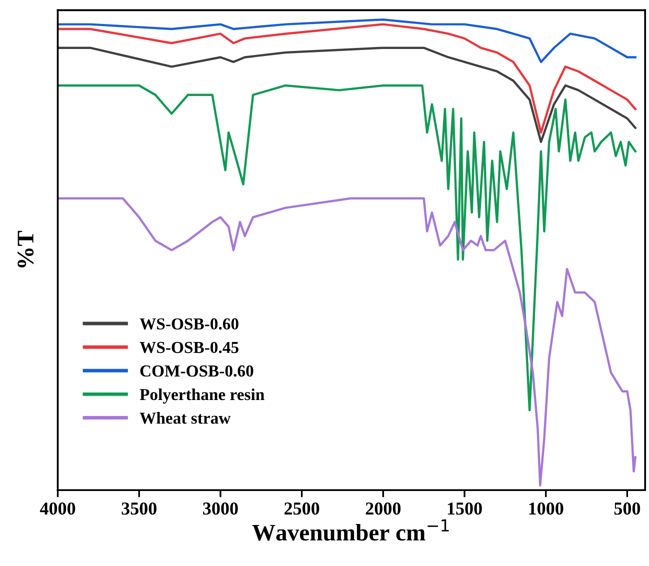 The height and width of the screenshot is (566, 649). Describe the element at coordinates (185, 418) in the screenshot. I see `legend-label: Wheat straw` at that location.